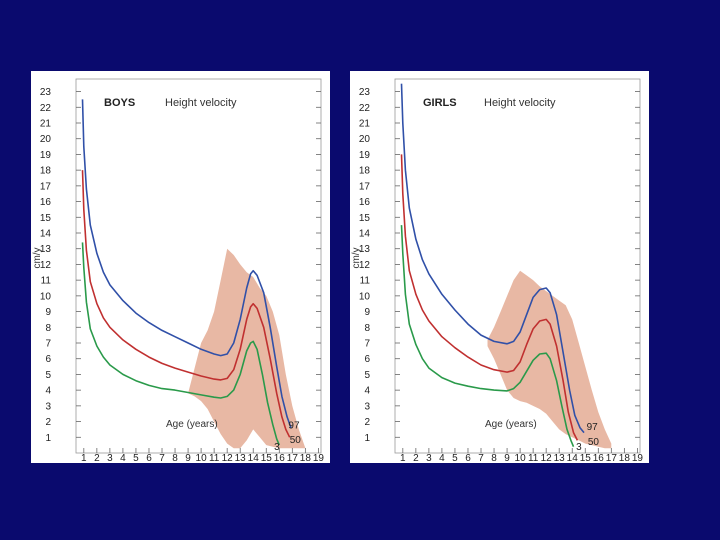 This screenshot has height=540, width=720. I want to click on girls-x-tick-label: 9, so click(507, 458).